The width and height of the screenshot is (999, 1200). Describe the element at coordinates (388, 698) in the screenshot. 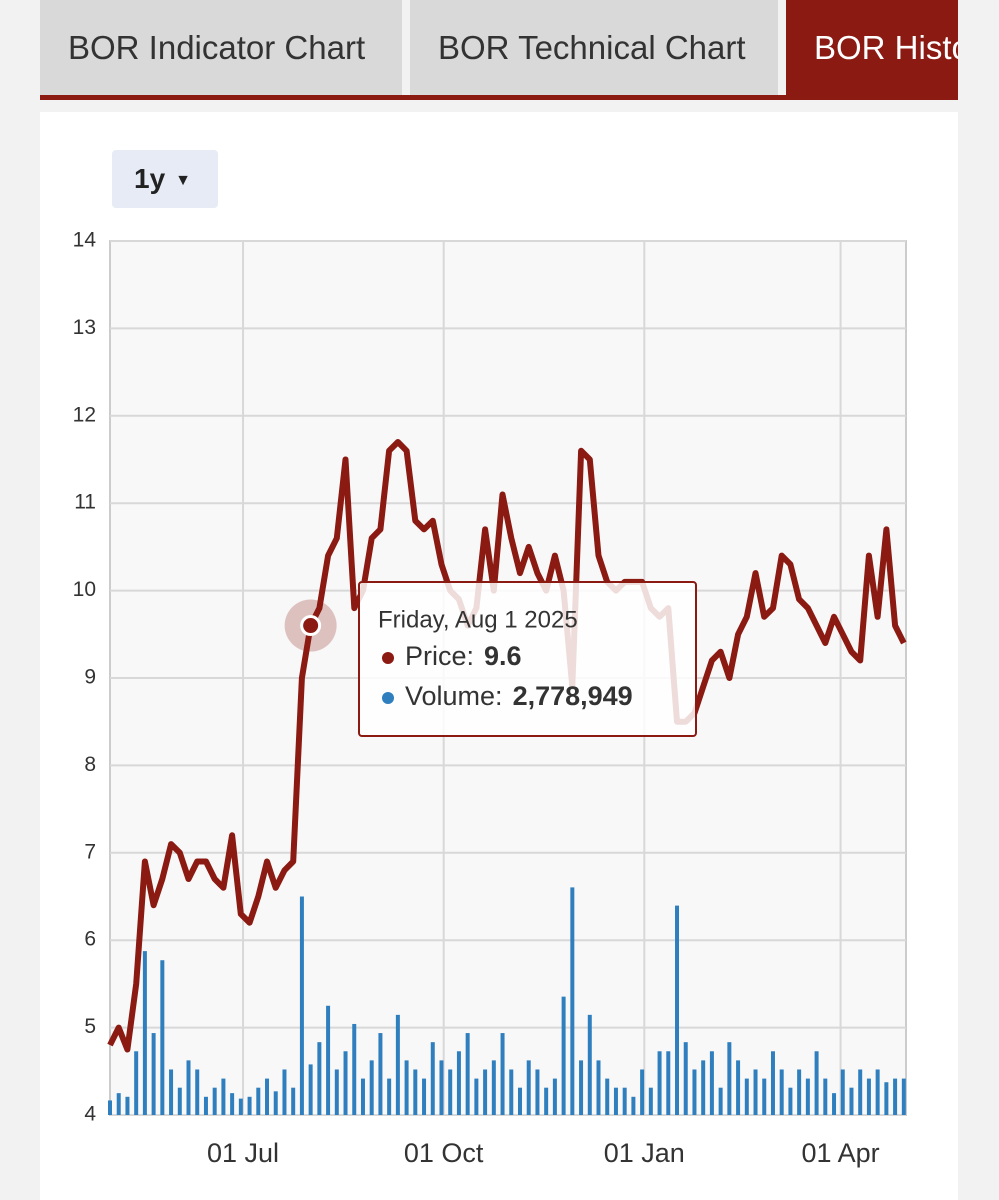

I see `tooltip-dot` at that location.